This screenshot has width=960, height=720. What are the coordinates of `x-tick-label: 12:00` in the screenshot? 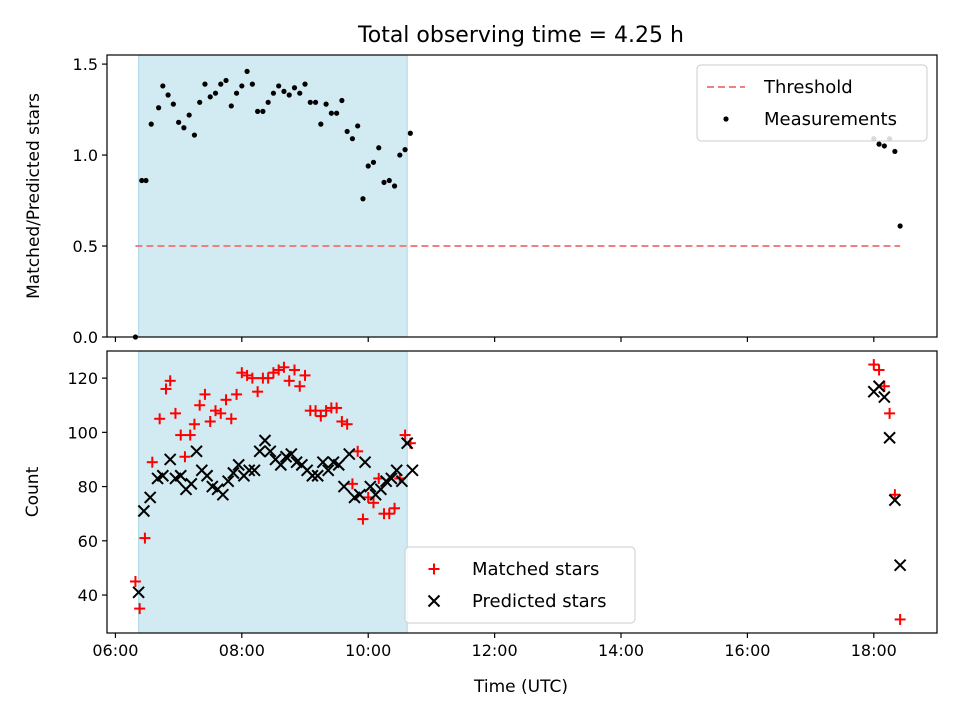 It's located at (495, 650).